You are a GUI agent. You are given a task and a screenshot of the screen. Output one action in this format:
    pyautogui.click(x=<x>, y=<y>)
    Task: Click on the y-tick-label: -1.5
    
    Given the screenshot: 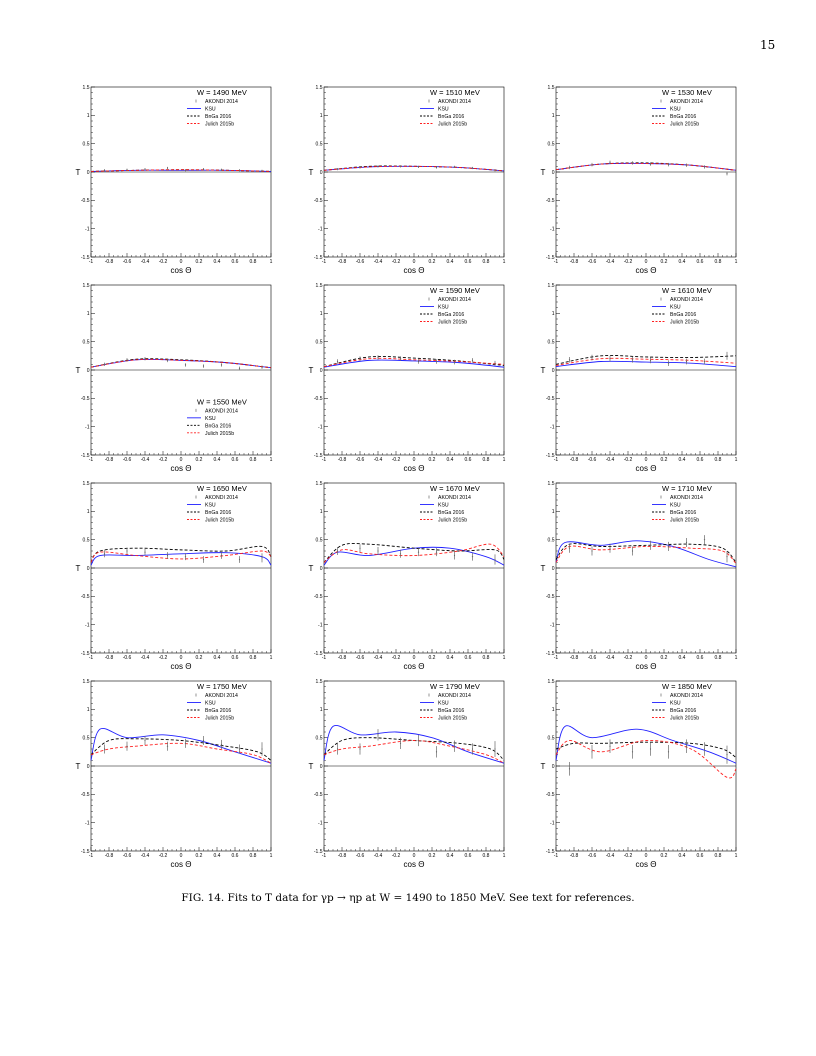 What is the action you would take?
    pyautogui.click(x=85, y=852)
    